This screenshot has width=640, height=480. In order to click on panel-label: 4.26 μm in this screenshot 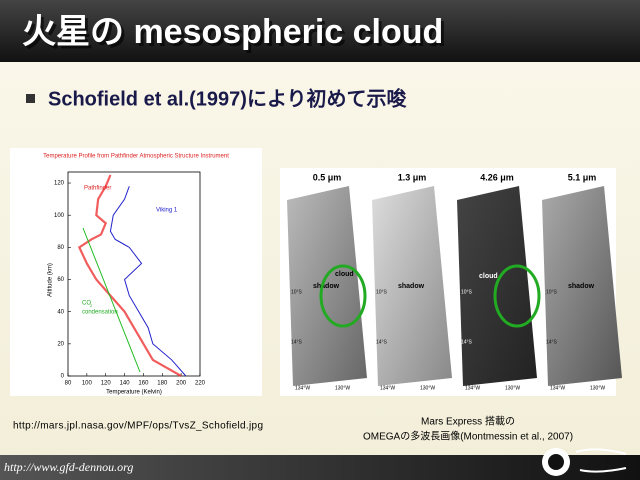, I will do `click(497, 177)`.